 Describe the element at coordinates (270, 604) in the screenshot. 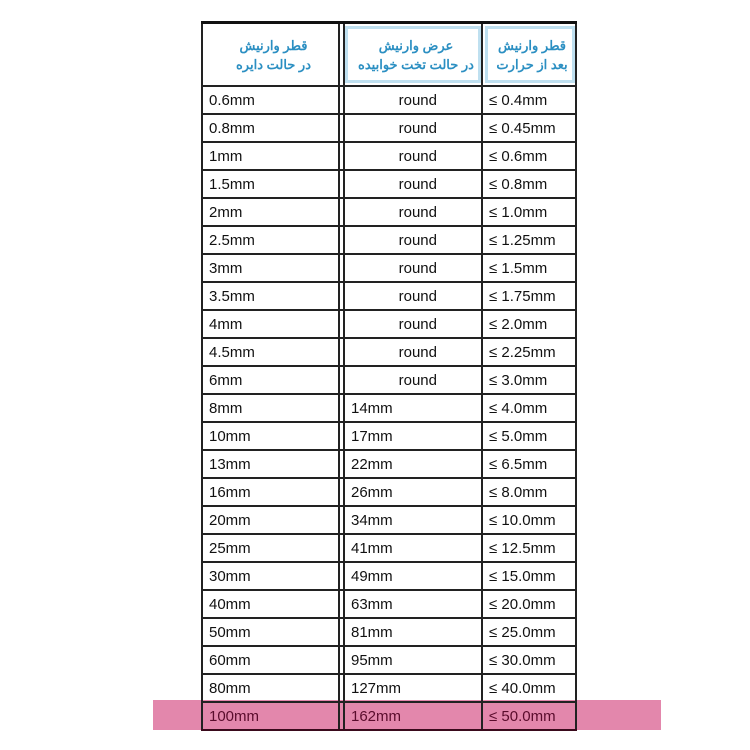

I see `table-cell: 40mm` at that location.